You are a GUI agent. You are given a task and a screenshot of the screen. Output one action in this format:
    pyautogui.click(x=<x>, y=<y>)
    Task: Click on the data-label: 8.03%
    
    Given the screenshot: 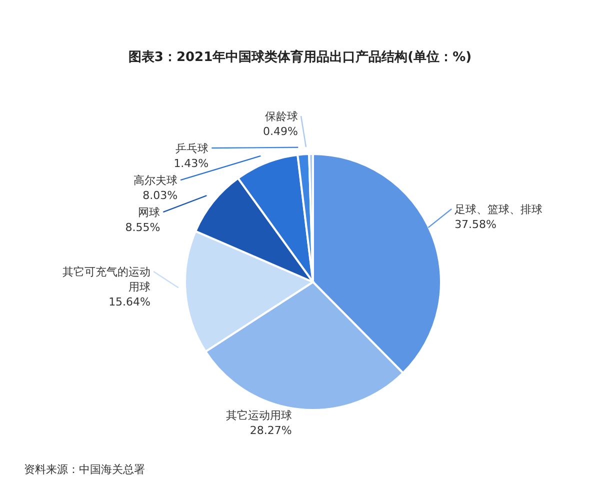 What is the action you would take?
    pyautogui.click(x=160, y=195)
    